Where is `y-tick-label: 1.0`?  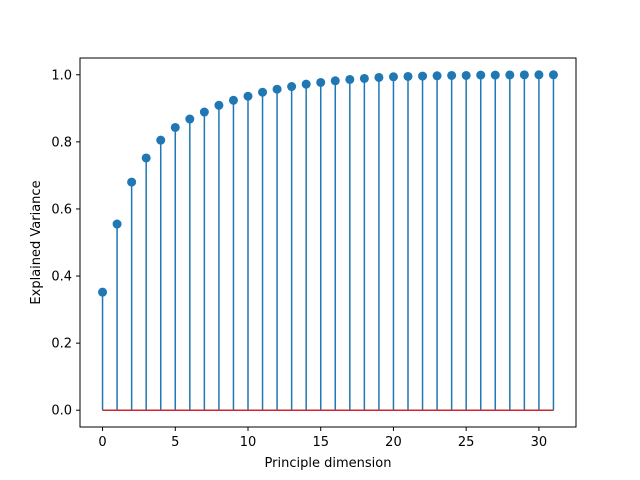
y-tick-label: 1.0 is located at coordinates (61, 75).